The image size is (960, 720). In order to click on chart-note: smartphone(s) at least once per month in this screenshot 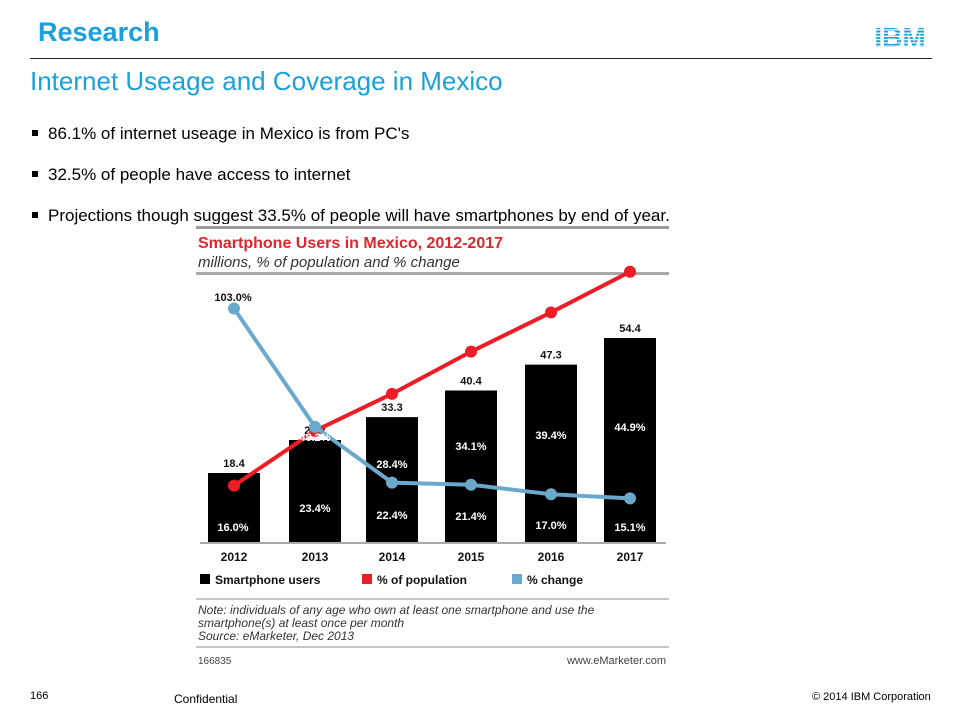, I will do `click(301, 623)`.